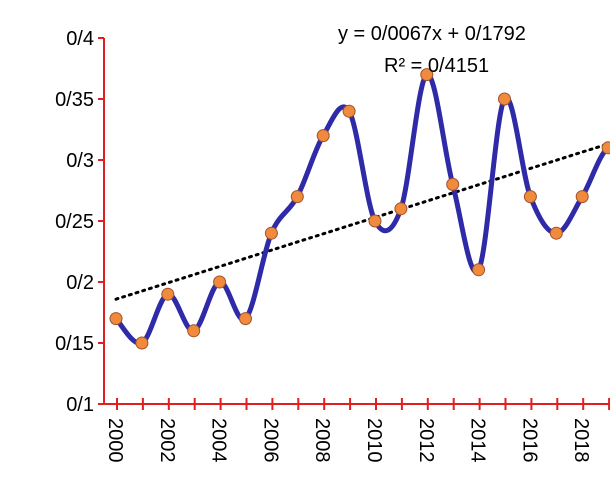 The width and height of the screenshot is (610, 497). What do you see at coordinates (401, 209) in the screenshot?
I see `data-point-2011` at bounding box center [401, 209].